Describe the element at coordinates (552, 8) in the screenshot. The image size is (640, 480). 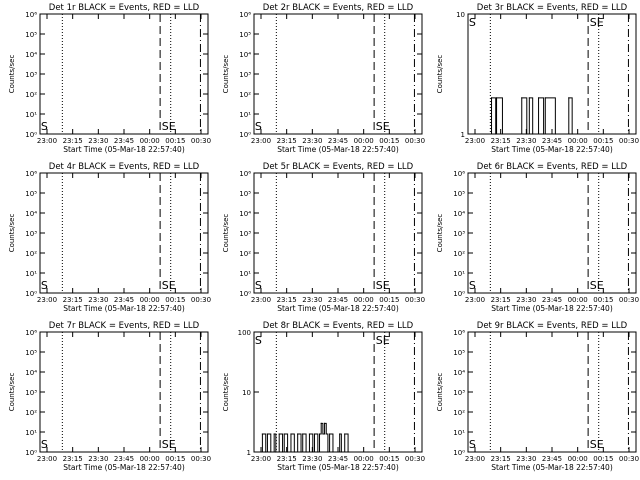
I see `chart-title: Det 3r BLACK = Events, RED = LLD` at that location.